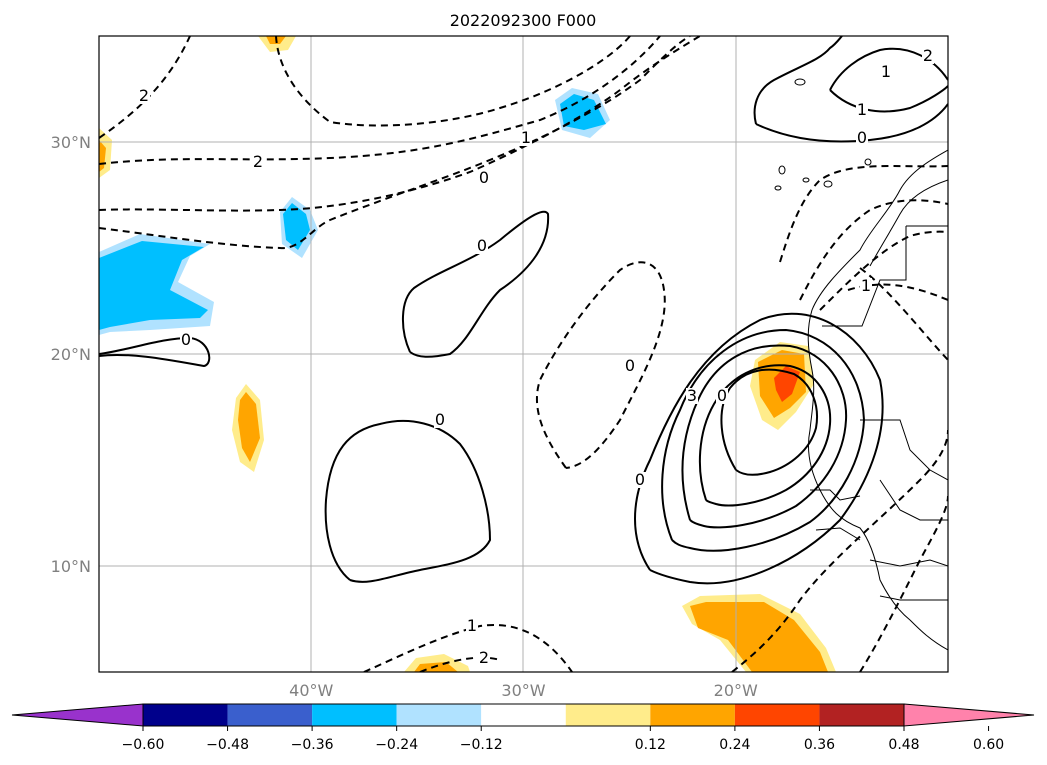  I want to click on colorbar-tick-label: 0.36, so click(819, 745).